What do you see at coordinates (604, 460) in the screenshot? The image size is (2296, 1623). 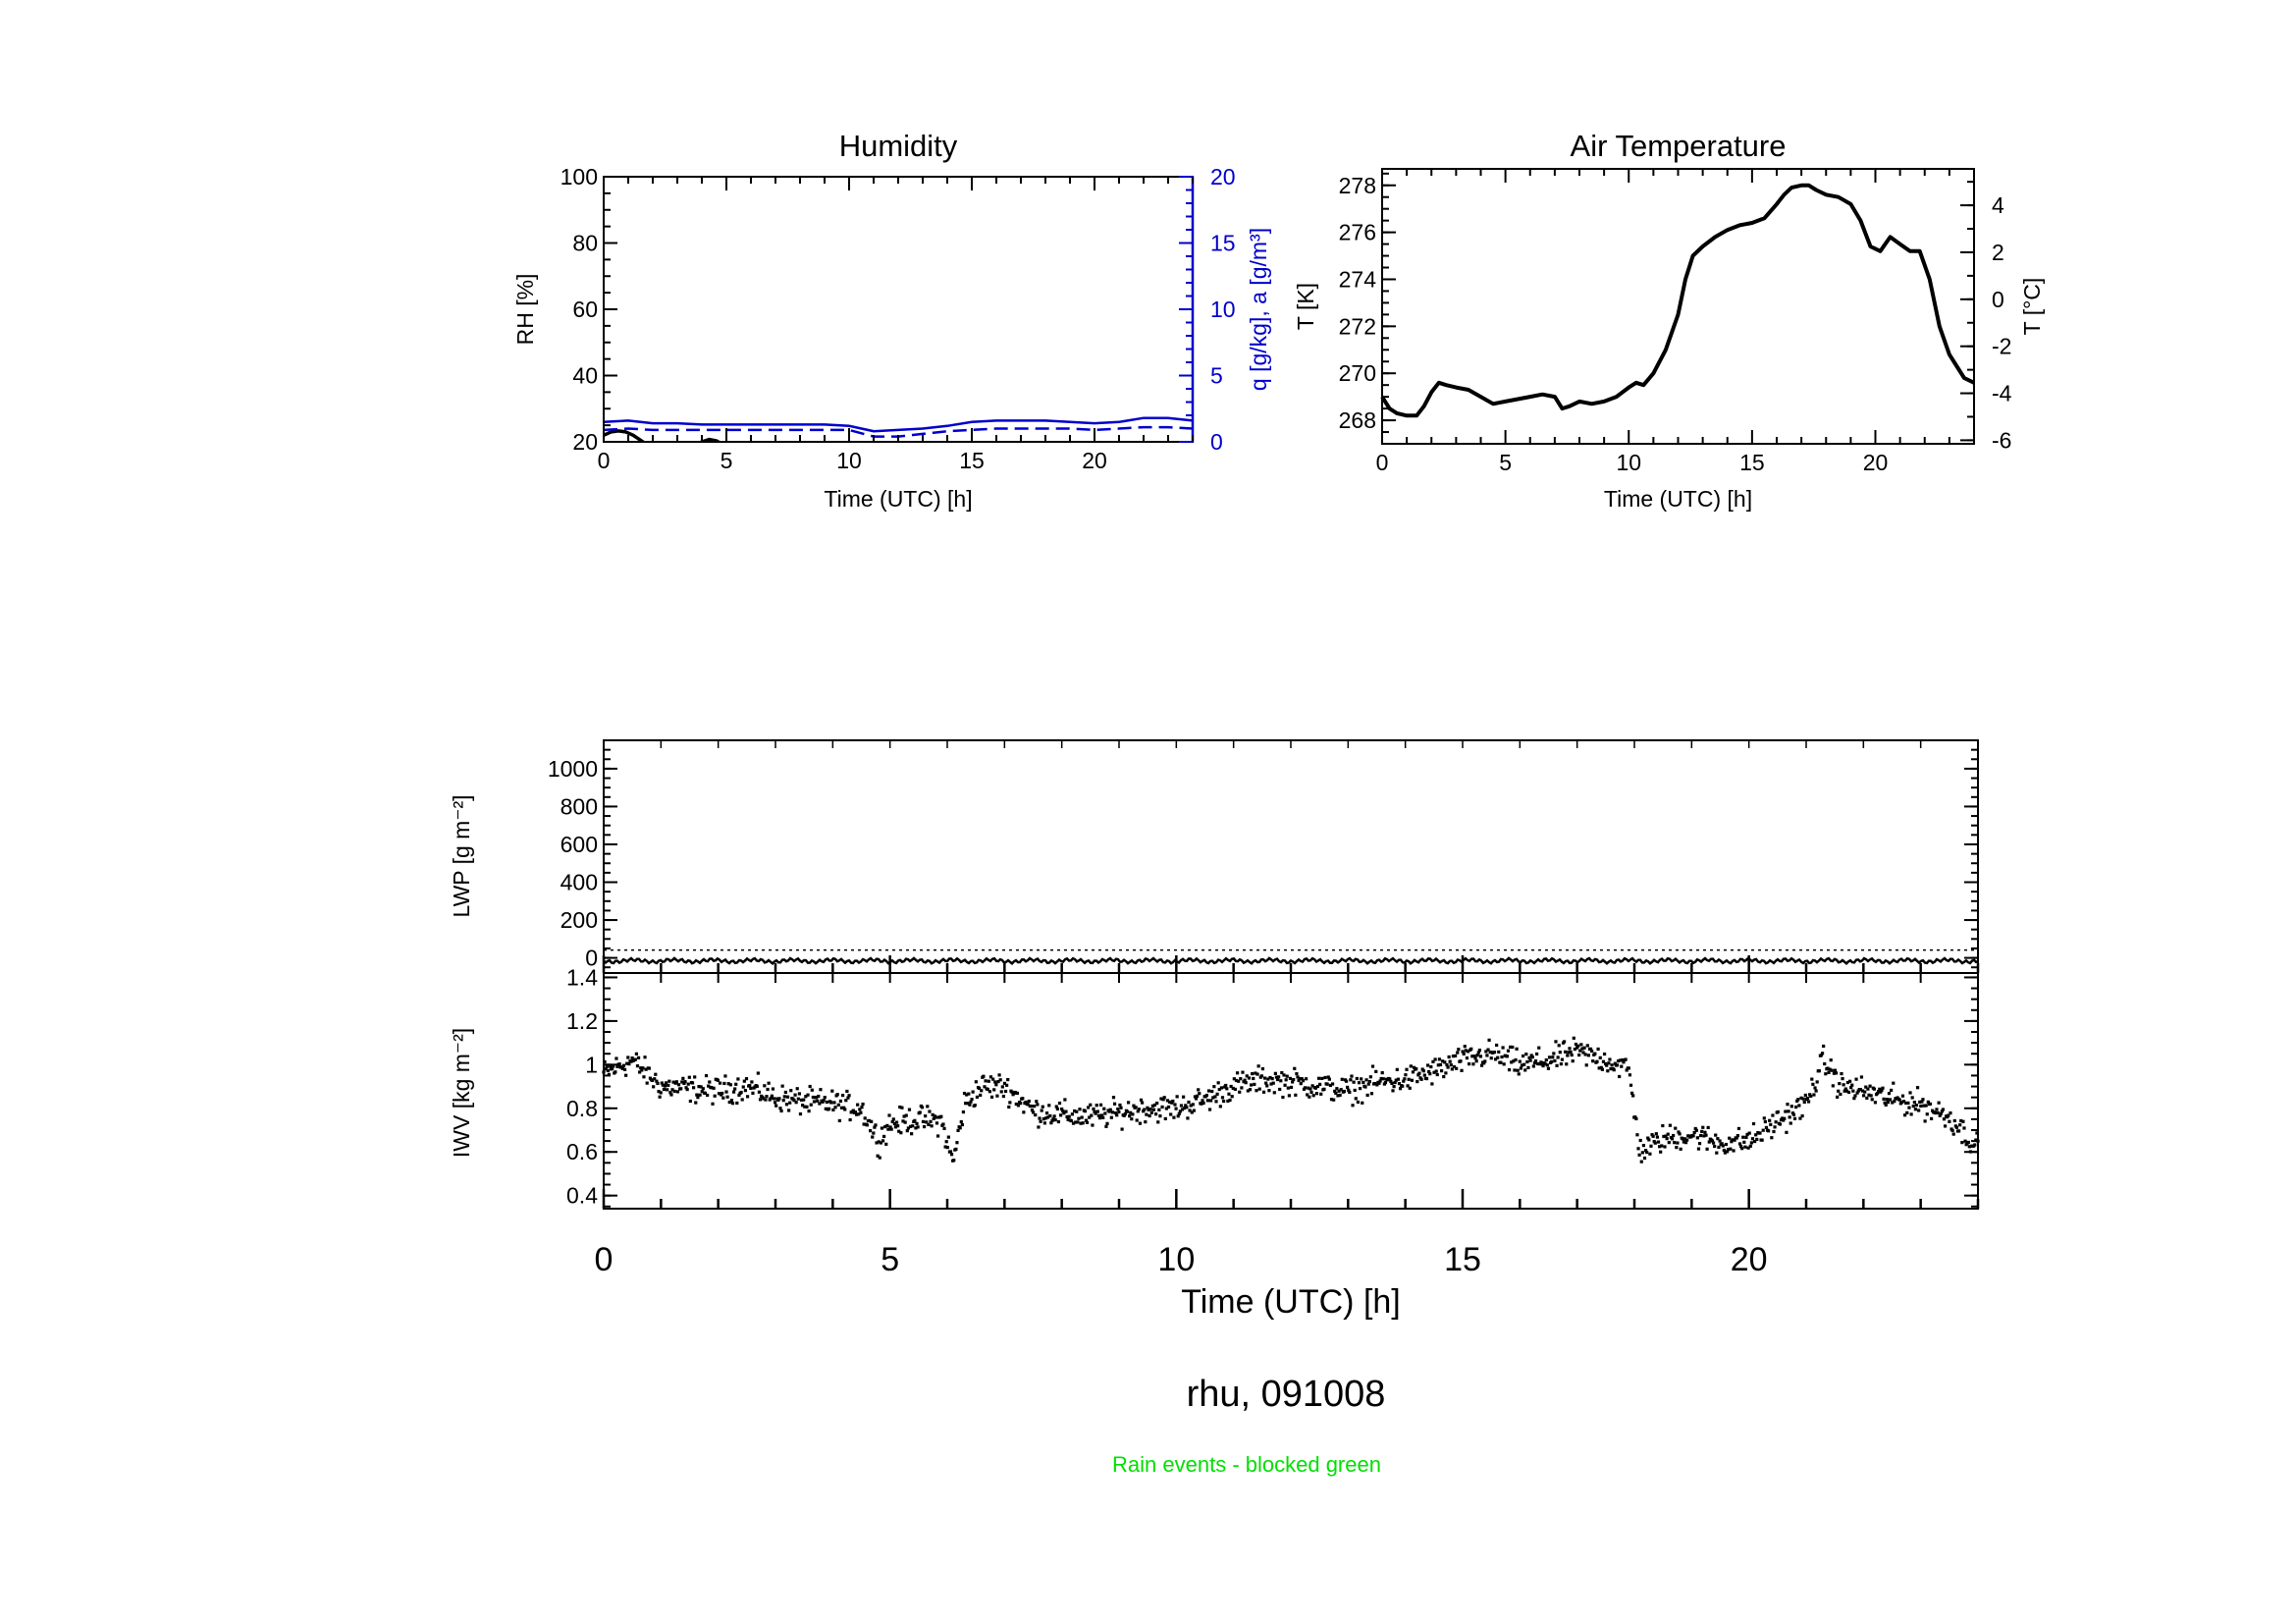 I see `x-tick-label: 0` at bounding box center [604, 460].